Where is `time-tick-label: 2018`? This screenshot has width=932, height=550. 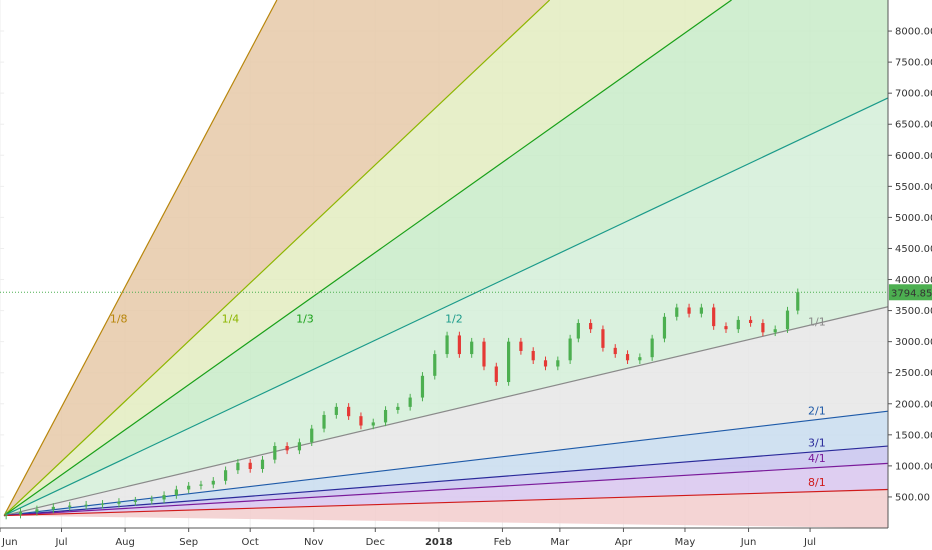 time-tick-label: 2018 is located at coordinates (439, 542).